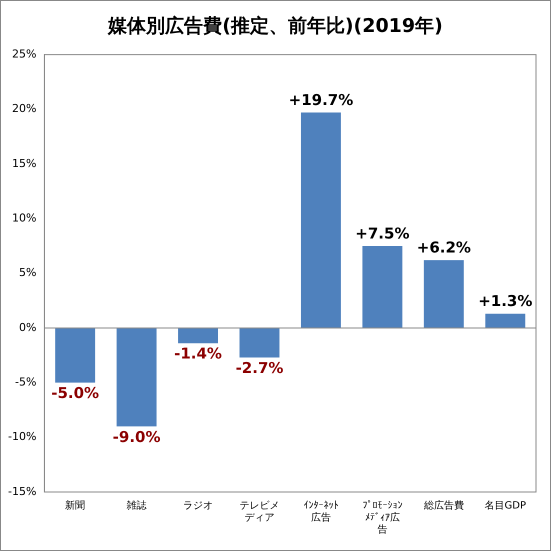 The width and height of the screenshot is (551, 551). I want to click on data-label: -1.4%, so click(198, 353).